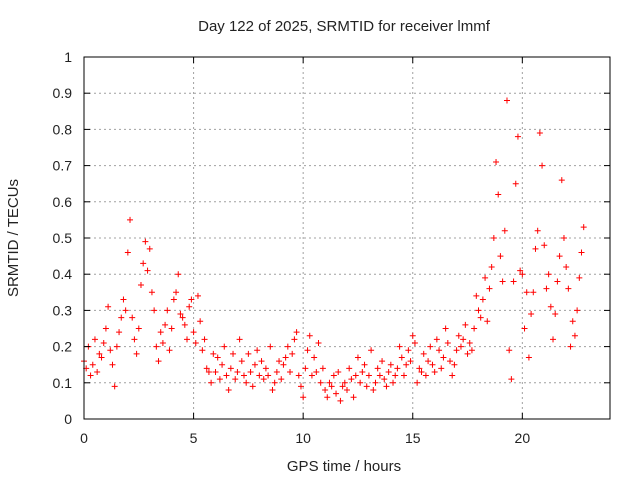 The height and width of the screenshot is (480, 640). I want to click on y-tick-label: 0.4, so click(63, 274).